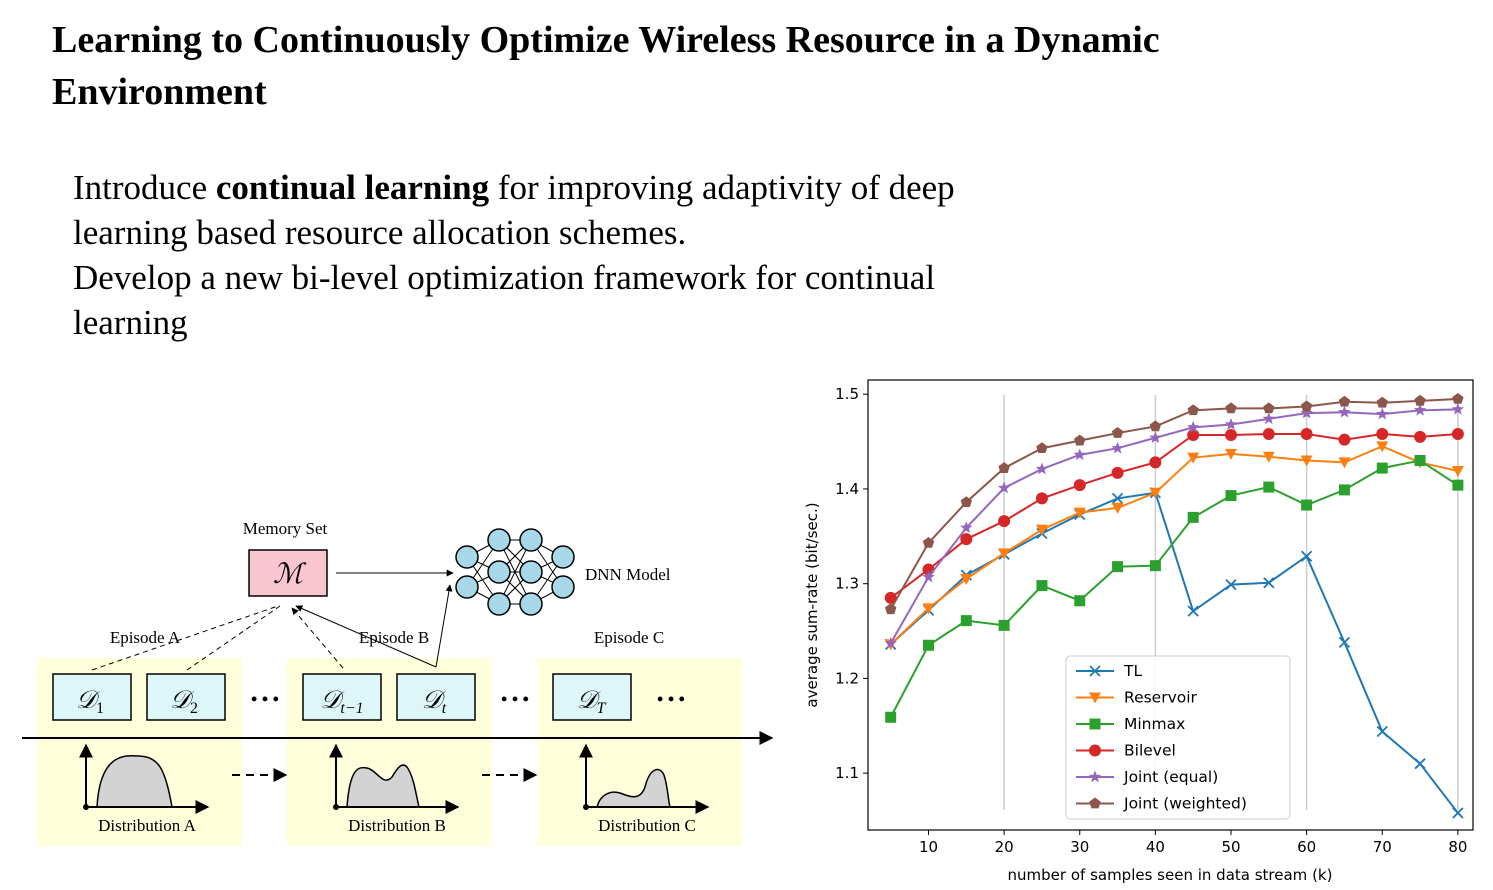 The width and height of the screenshot is (1493, 890). I want to click on legend-box, so click(1178, 737).